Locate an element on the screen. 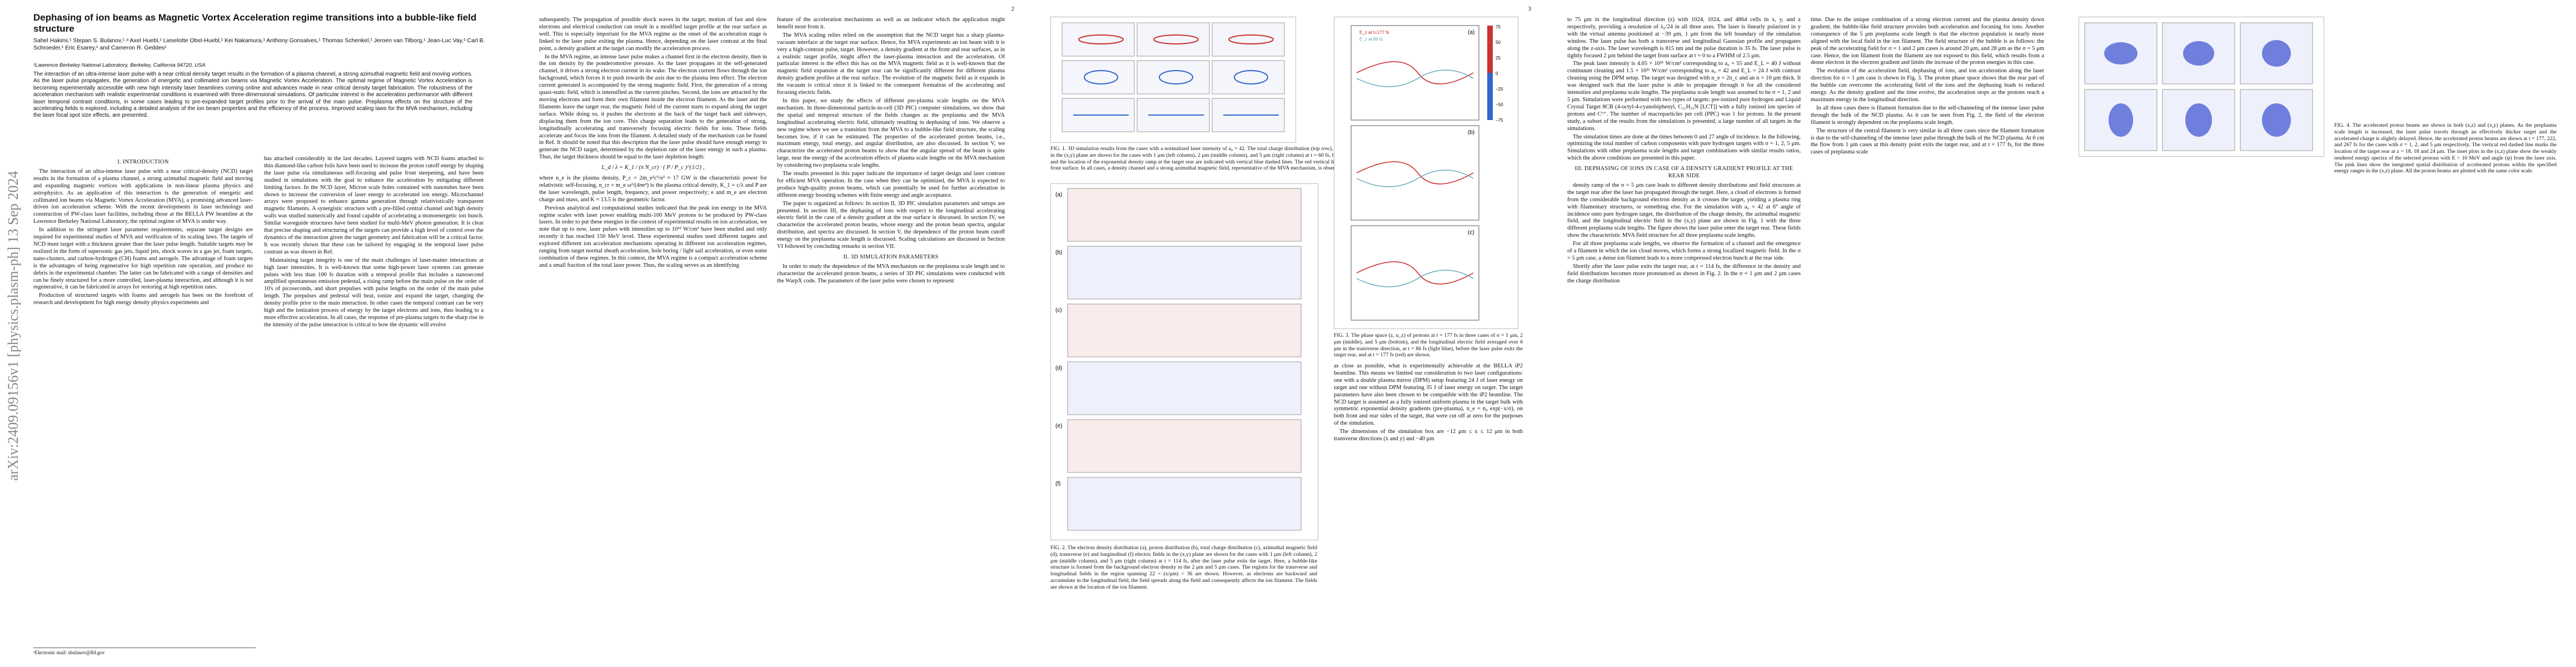 The height and width of the screenshot is (667, 2576). fig2-row-label: (d) is located at coordinates (1058, 368).